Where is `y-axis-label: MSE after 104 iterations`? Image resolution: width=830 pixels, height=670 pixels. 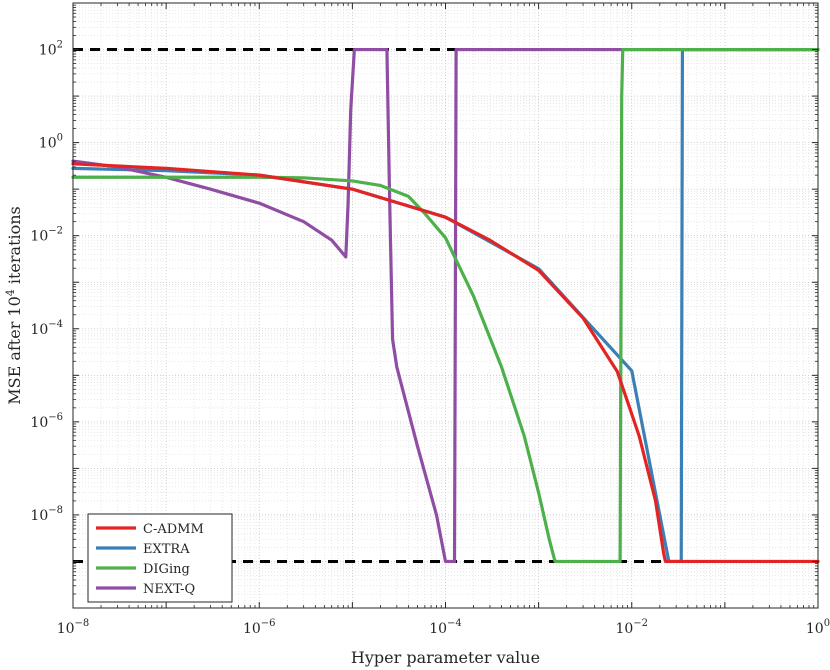 y-axis-label: MSE after 104 iterations is located at coordinates (14, 305).